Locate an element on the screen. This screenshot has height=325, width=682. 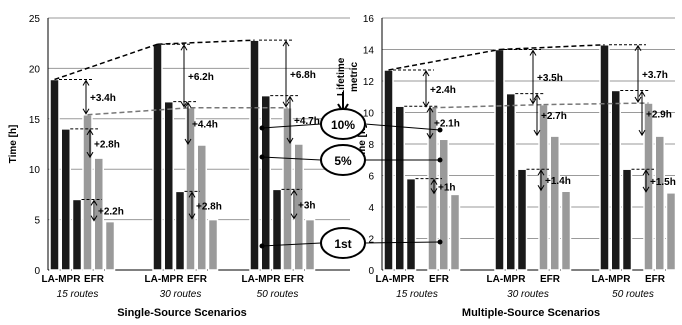
y-tick-label: 12 is located at coordinates (369, 82).